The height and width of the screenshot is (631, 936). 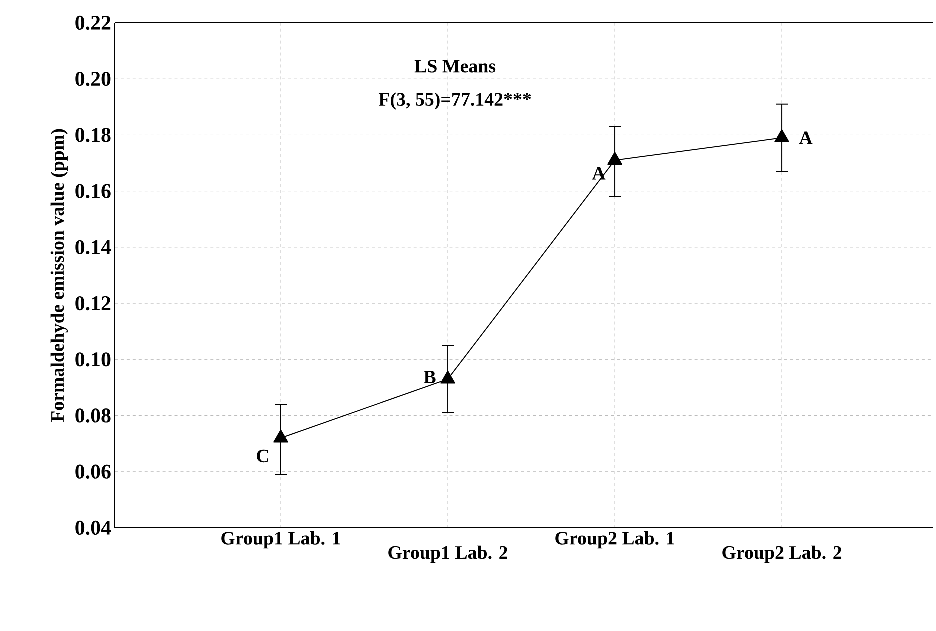 What do you see at coordinates (615, 540) in the screenshot?
I see `x-tick-label: Group2 Lab. 1` at bounding box center [615, 540].